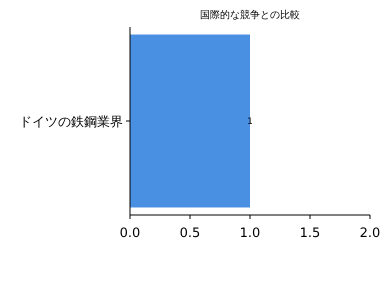 This screenshot has height=281, width=390. Describe the element at coordinates (250, 15) in the screenshot. I see `chart-title: 国際的な競争との比較` at that location.